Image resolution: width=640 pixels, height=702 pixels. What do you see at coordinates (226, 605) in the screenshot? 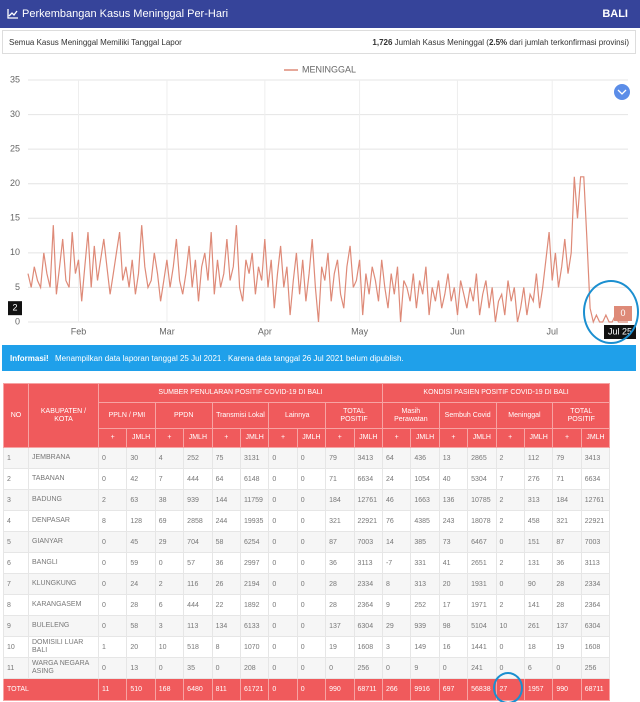
I see `value-cell: 22` at bounding box center [226, 605].